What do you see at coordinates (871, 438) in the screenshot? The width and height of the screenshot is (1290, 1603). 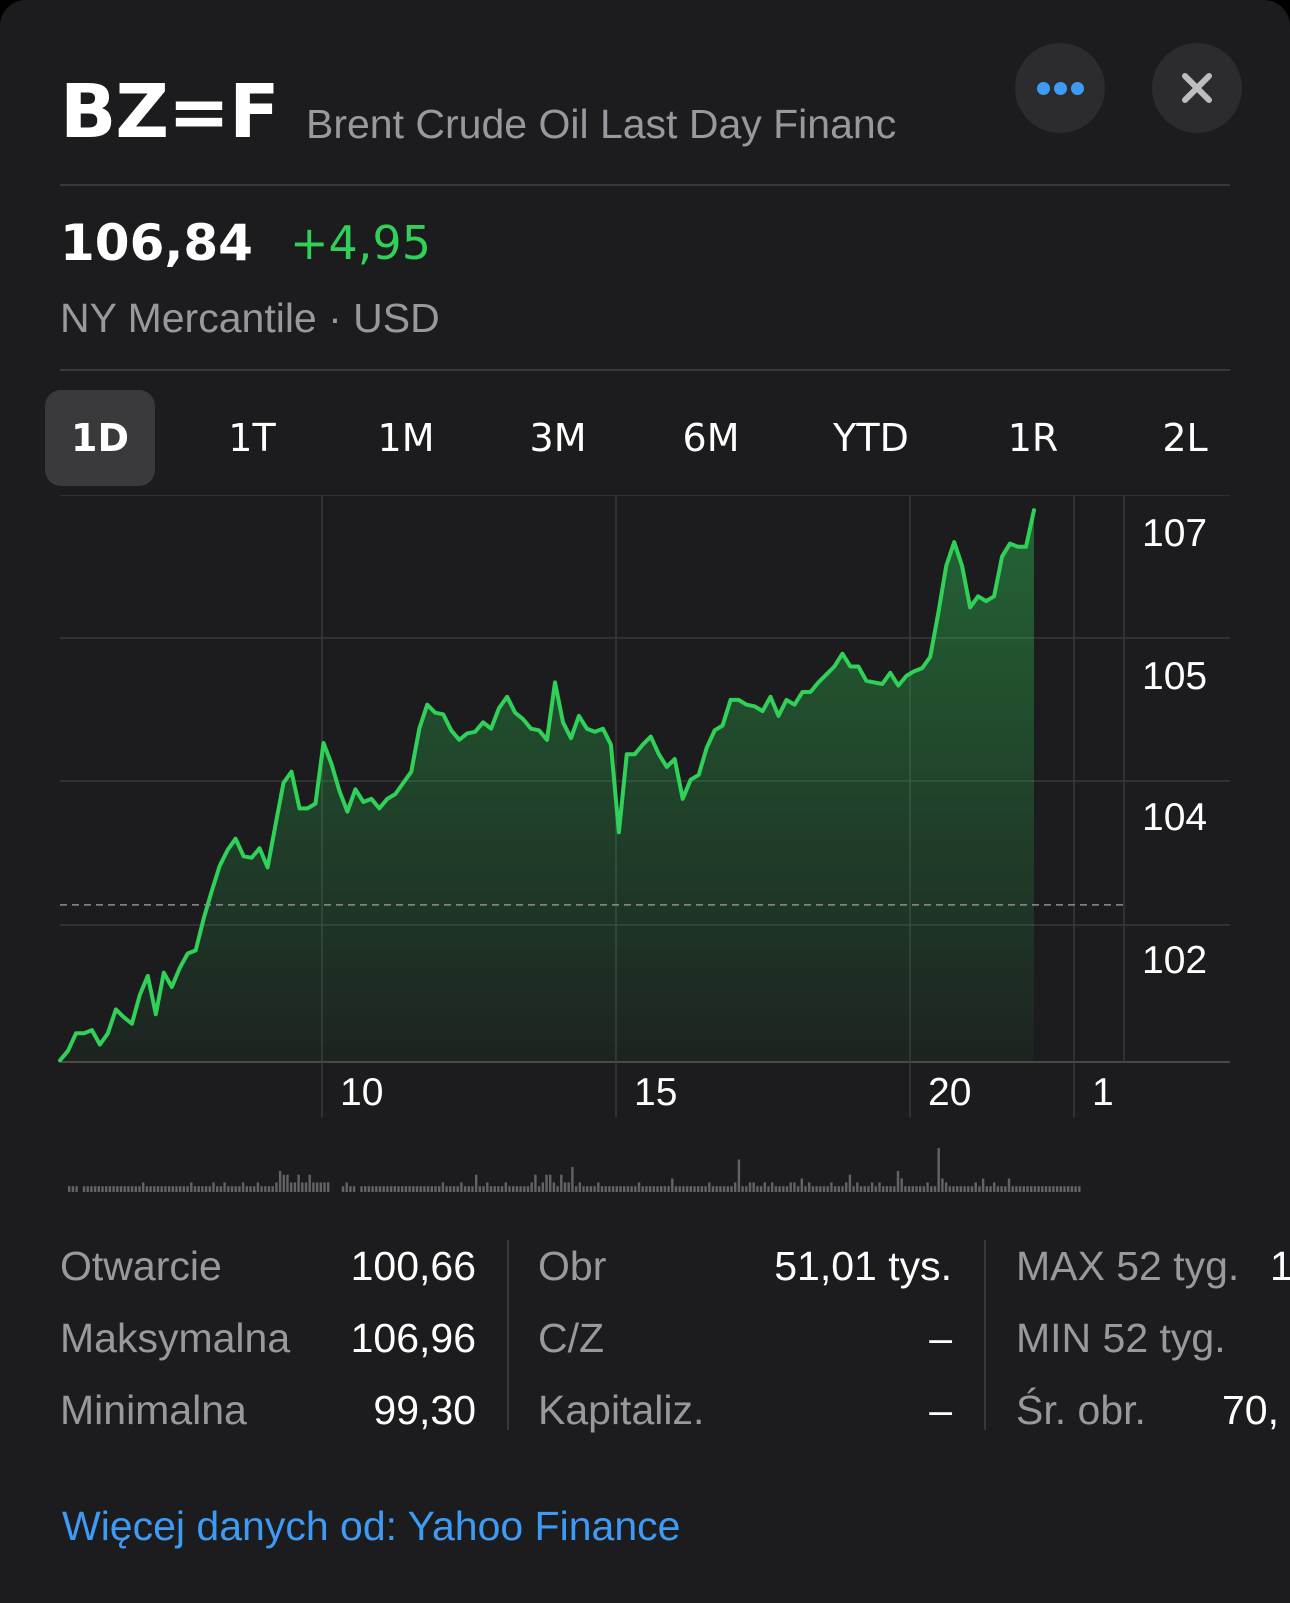 I see `range-tab-ytd: YTD` at bounding box center [871, 438].